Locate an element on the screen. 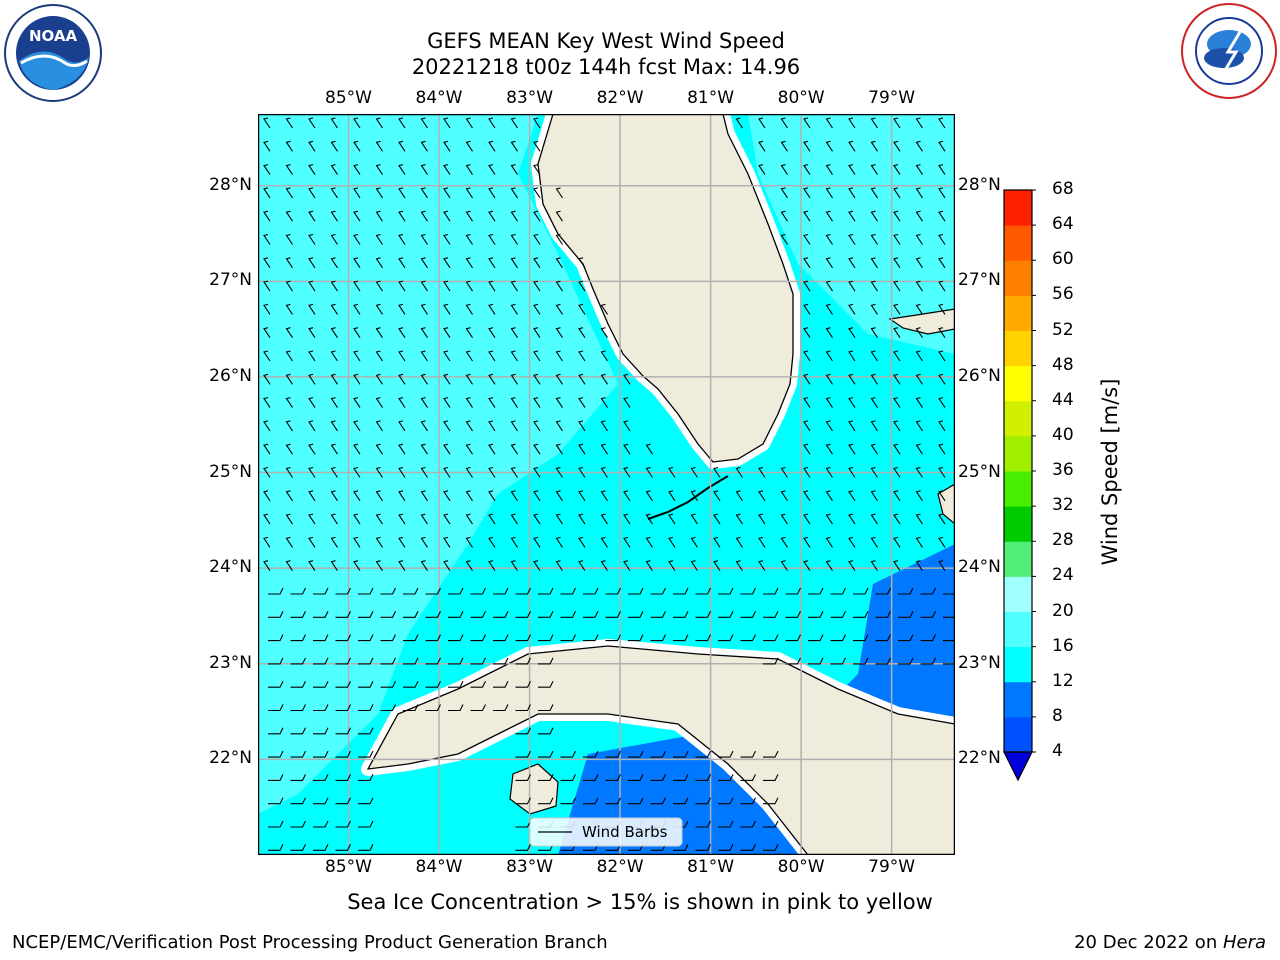  lat-tick-label-left: 22°N is located at coordinates (230, 758).